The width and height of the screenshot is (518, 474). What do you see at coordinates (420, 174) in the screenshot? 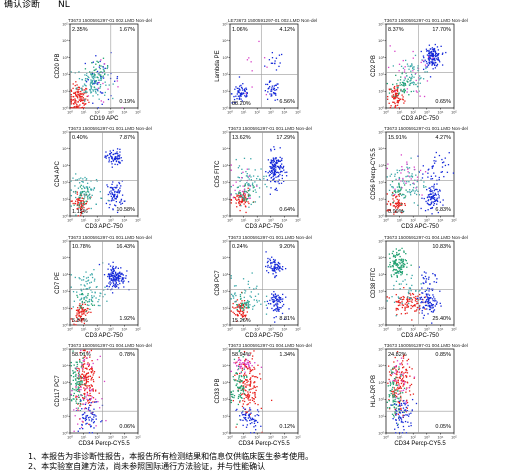
I see `plot-frame` at bounding box center [420, 174].